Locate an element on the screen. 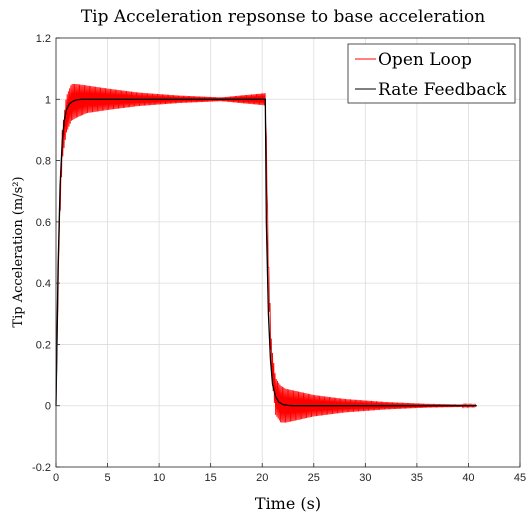  y-tick-label: 1 is located at coordinates (48, 100).